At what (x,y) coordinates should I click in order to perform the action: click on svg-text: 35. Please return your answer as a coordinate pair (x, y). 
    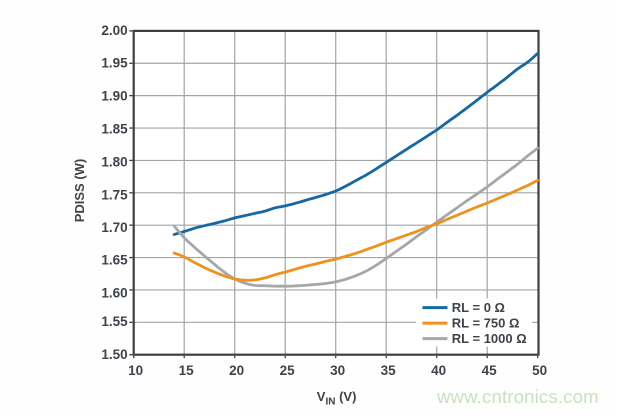
    Looking at the image, I should click on (389, 370).